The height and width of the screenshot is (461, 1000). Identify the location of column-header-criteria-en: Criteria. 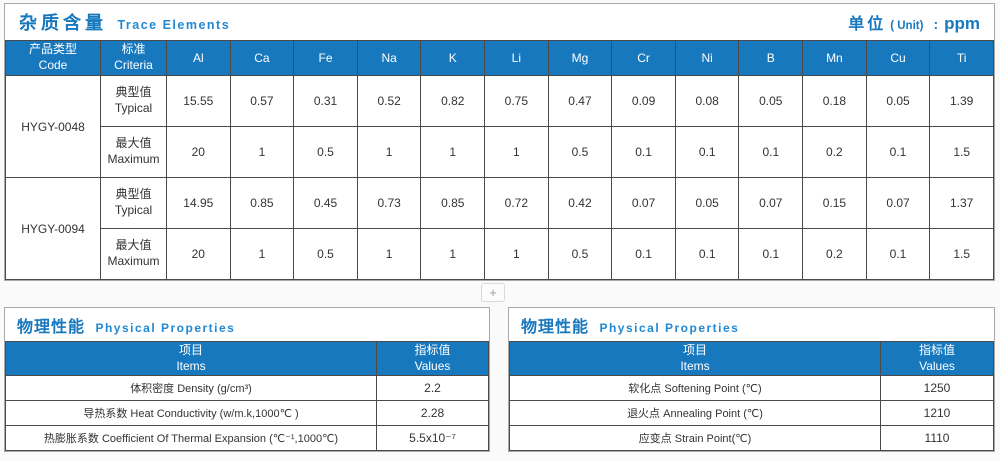
(133, 65).